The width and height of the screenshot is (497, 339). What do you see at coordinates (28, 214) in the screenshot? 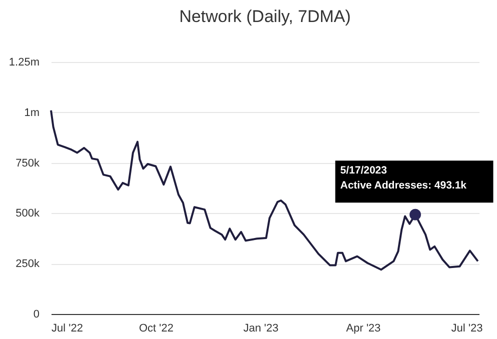
I see `y-tick-label: 500k` at bounding box center [28, 214].